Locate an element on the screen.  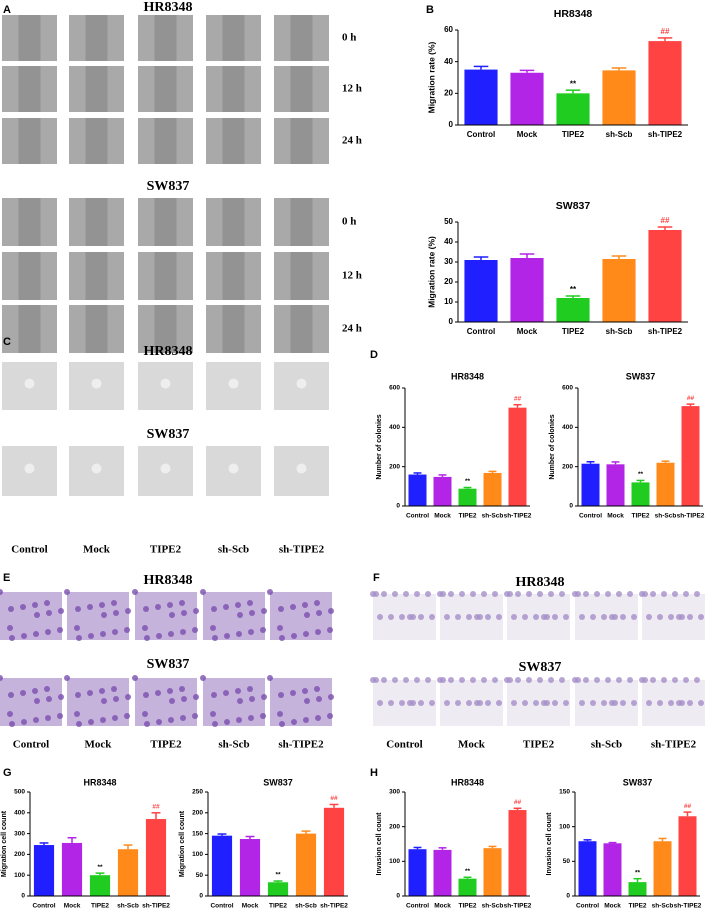
colony is located at coordinates (29, 383).